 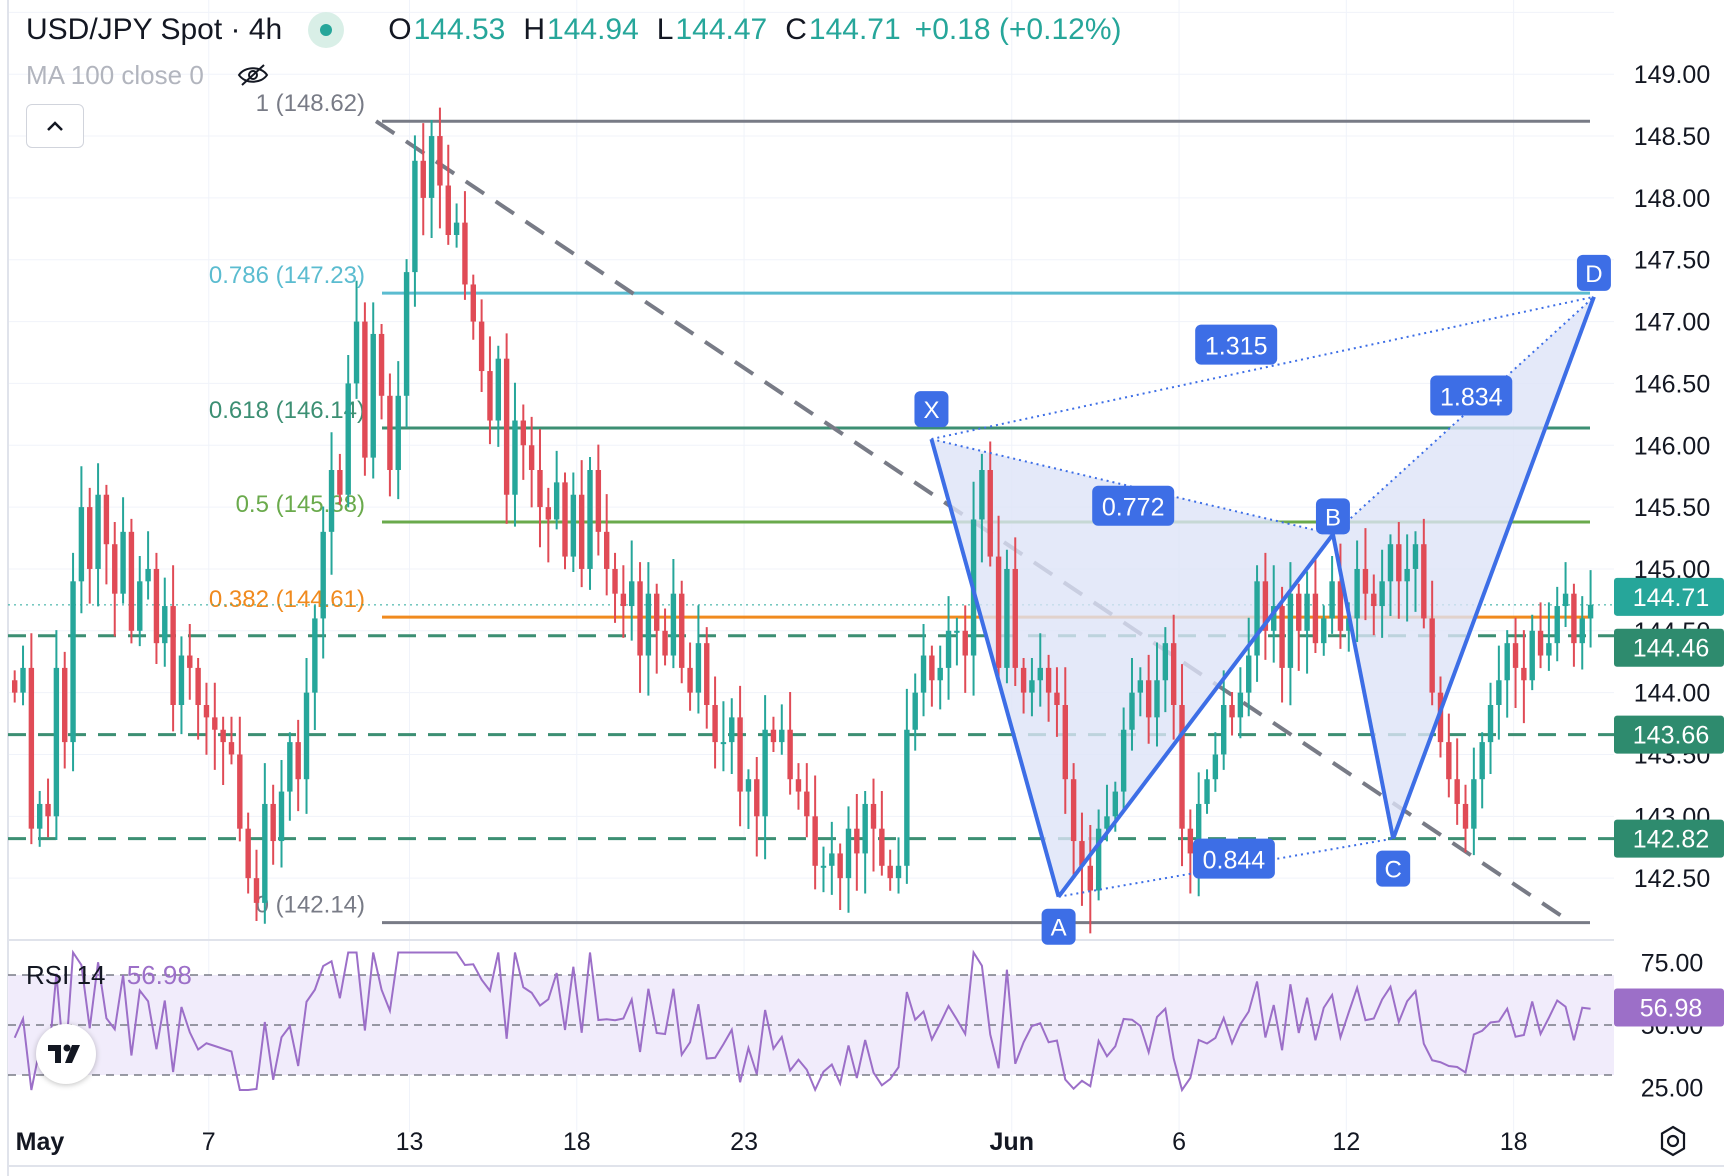 I want to click on settings-icon, so click(x=1673, y=1141).